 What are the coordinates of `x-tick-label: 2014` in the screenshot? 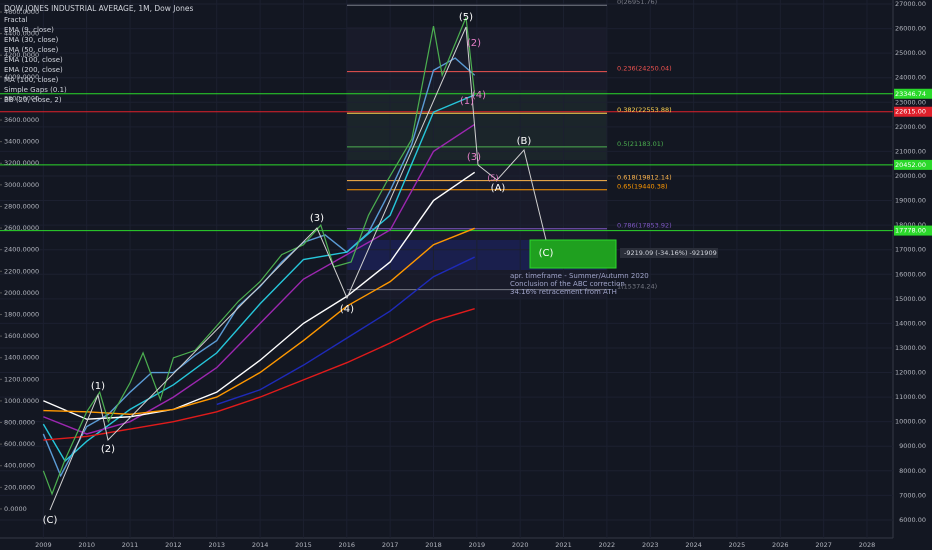 It's located at (260, 545).